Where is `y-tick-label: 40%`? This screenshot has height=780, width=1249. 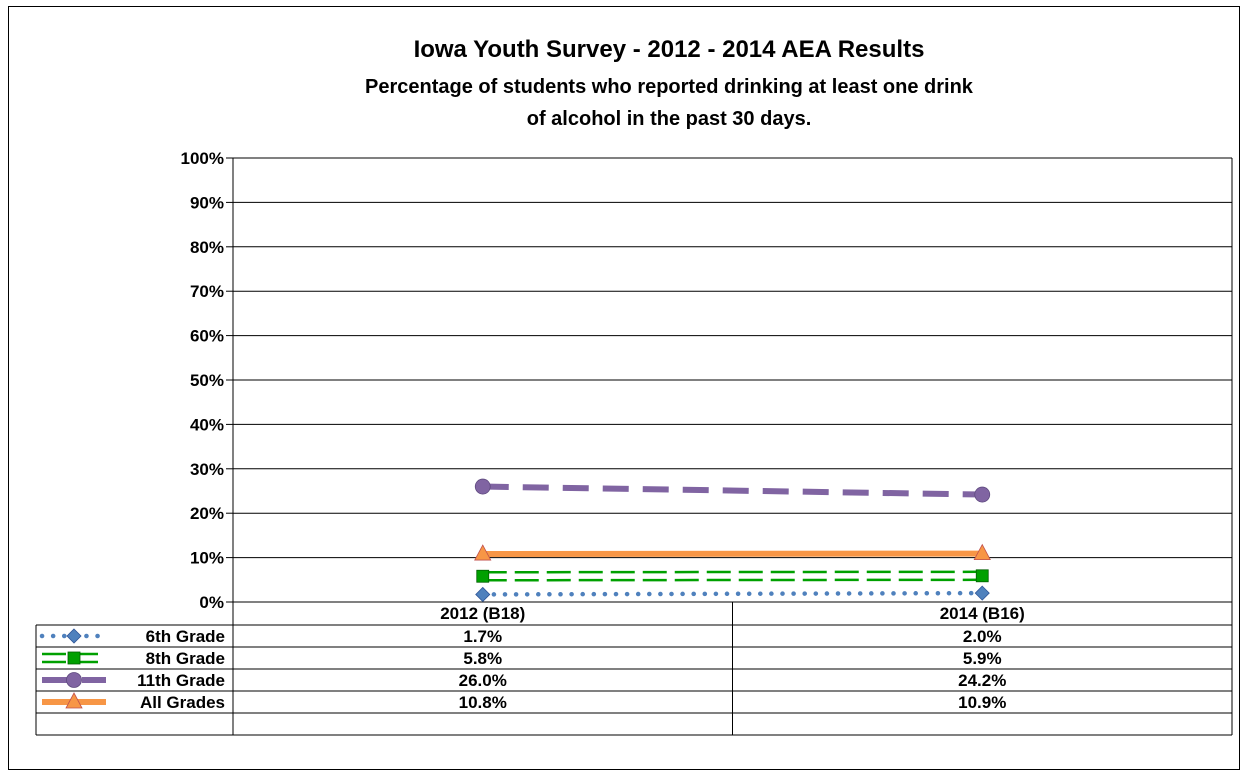
y-tick-label: 40% is located at coordinates (207, 424).